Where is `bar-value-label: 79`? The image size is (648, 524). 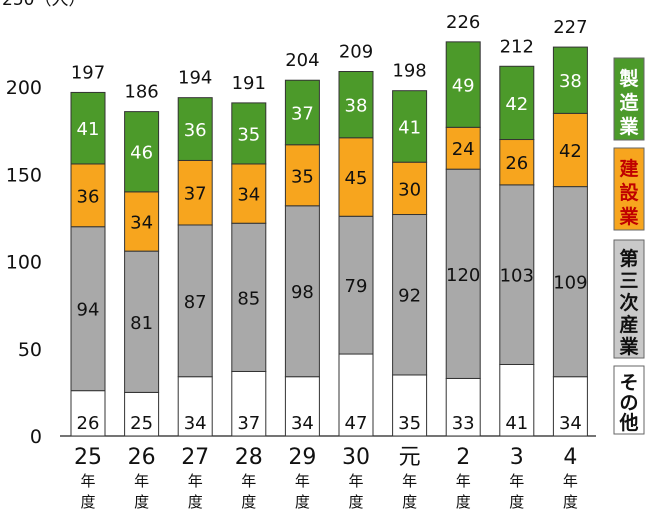
bar-value-label: 79 is located at coordinates (356, 286).